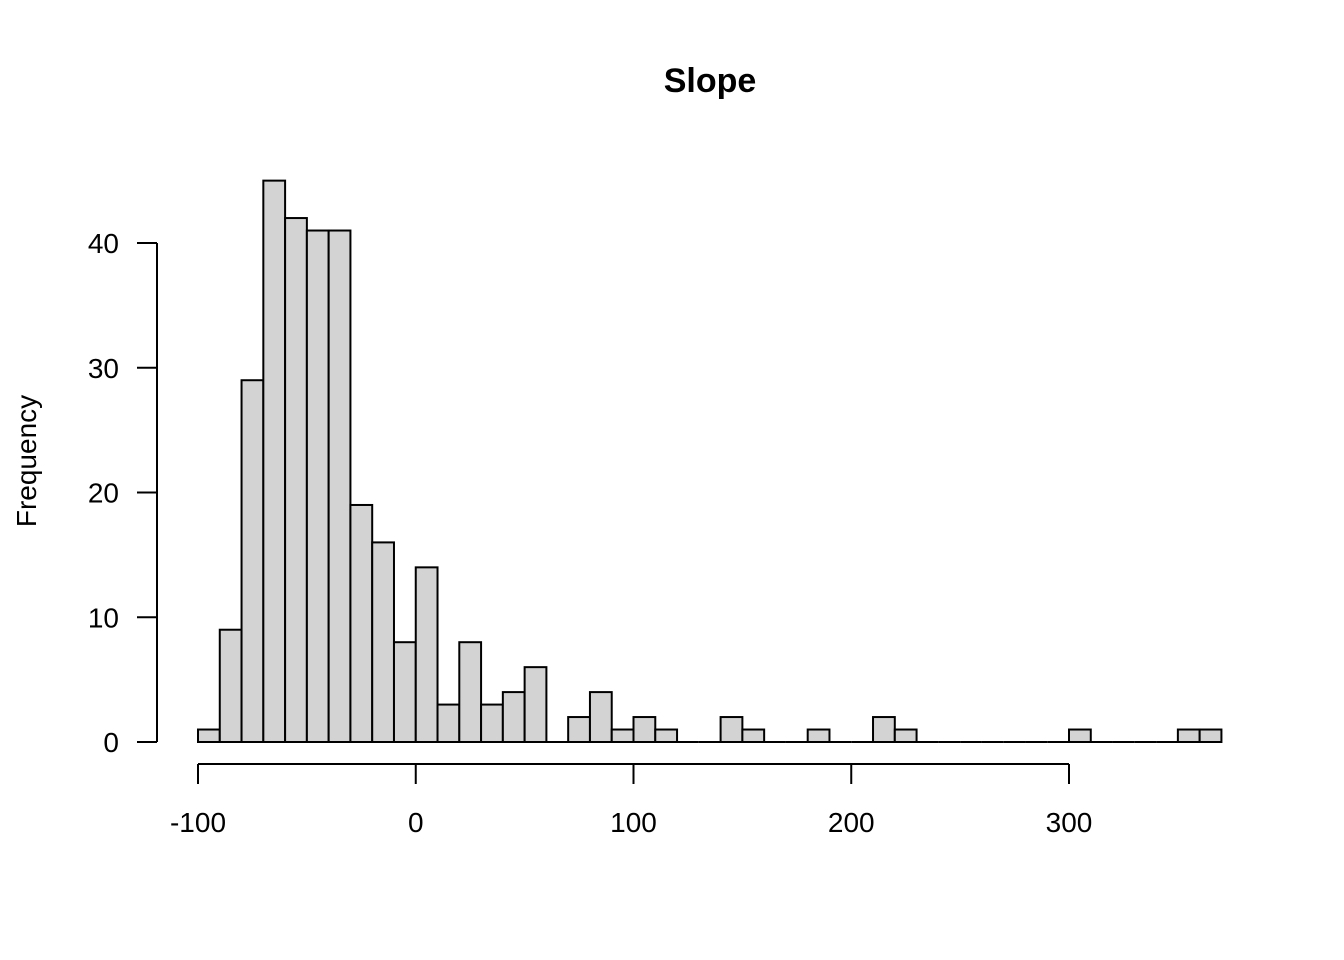 The height and width of the screenshot is (960, 1344). Describe the element at coordinates (103, 243) in the screenshot. I see `y-tick-label: 40` at that location.